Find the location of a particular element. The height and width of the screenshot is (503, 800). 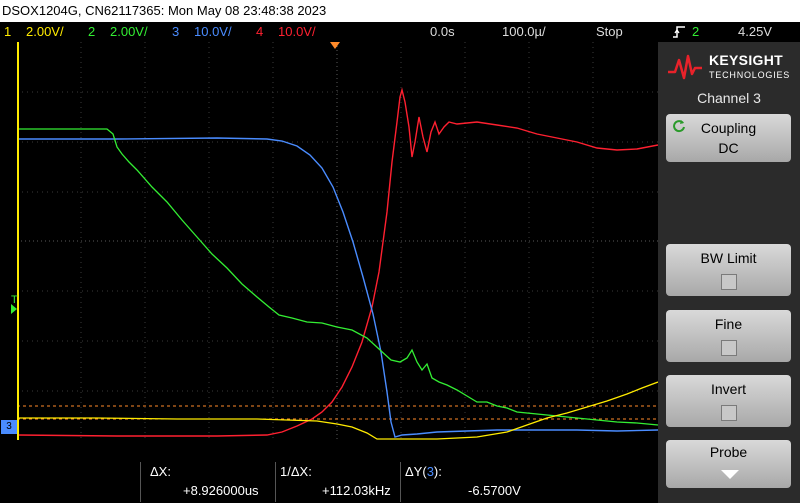

run-state: Stop is located at coordinates (609, 31).